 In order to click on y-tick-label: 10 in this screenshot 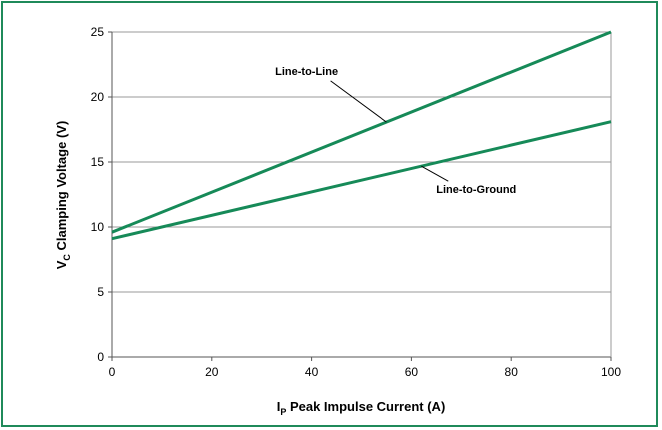, I will do `click(98, 227)`.